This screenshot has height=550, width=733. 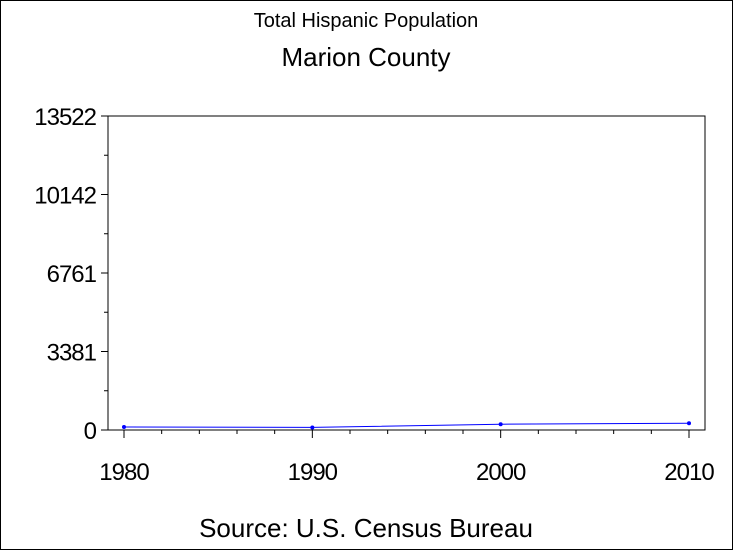 What do you see at coordinates (366, 21) in the screenshot?
I see `chart-title: Total Hispanic Population` at bounding box center [366, 21].